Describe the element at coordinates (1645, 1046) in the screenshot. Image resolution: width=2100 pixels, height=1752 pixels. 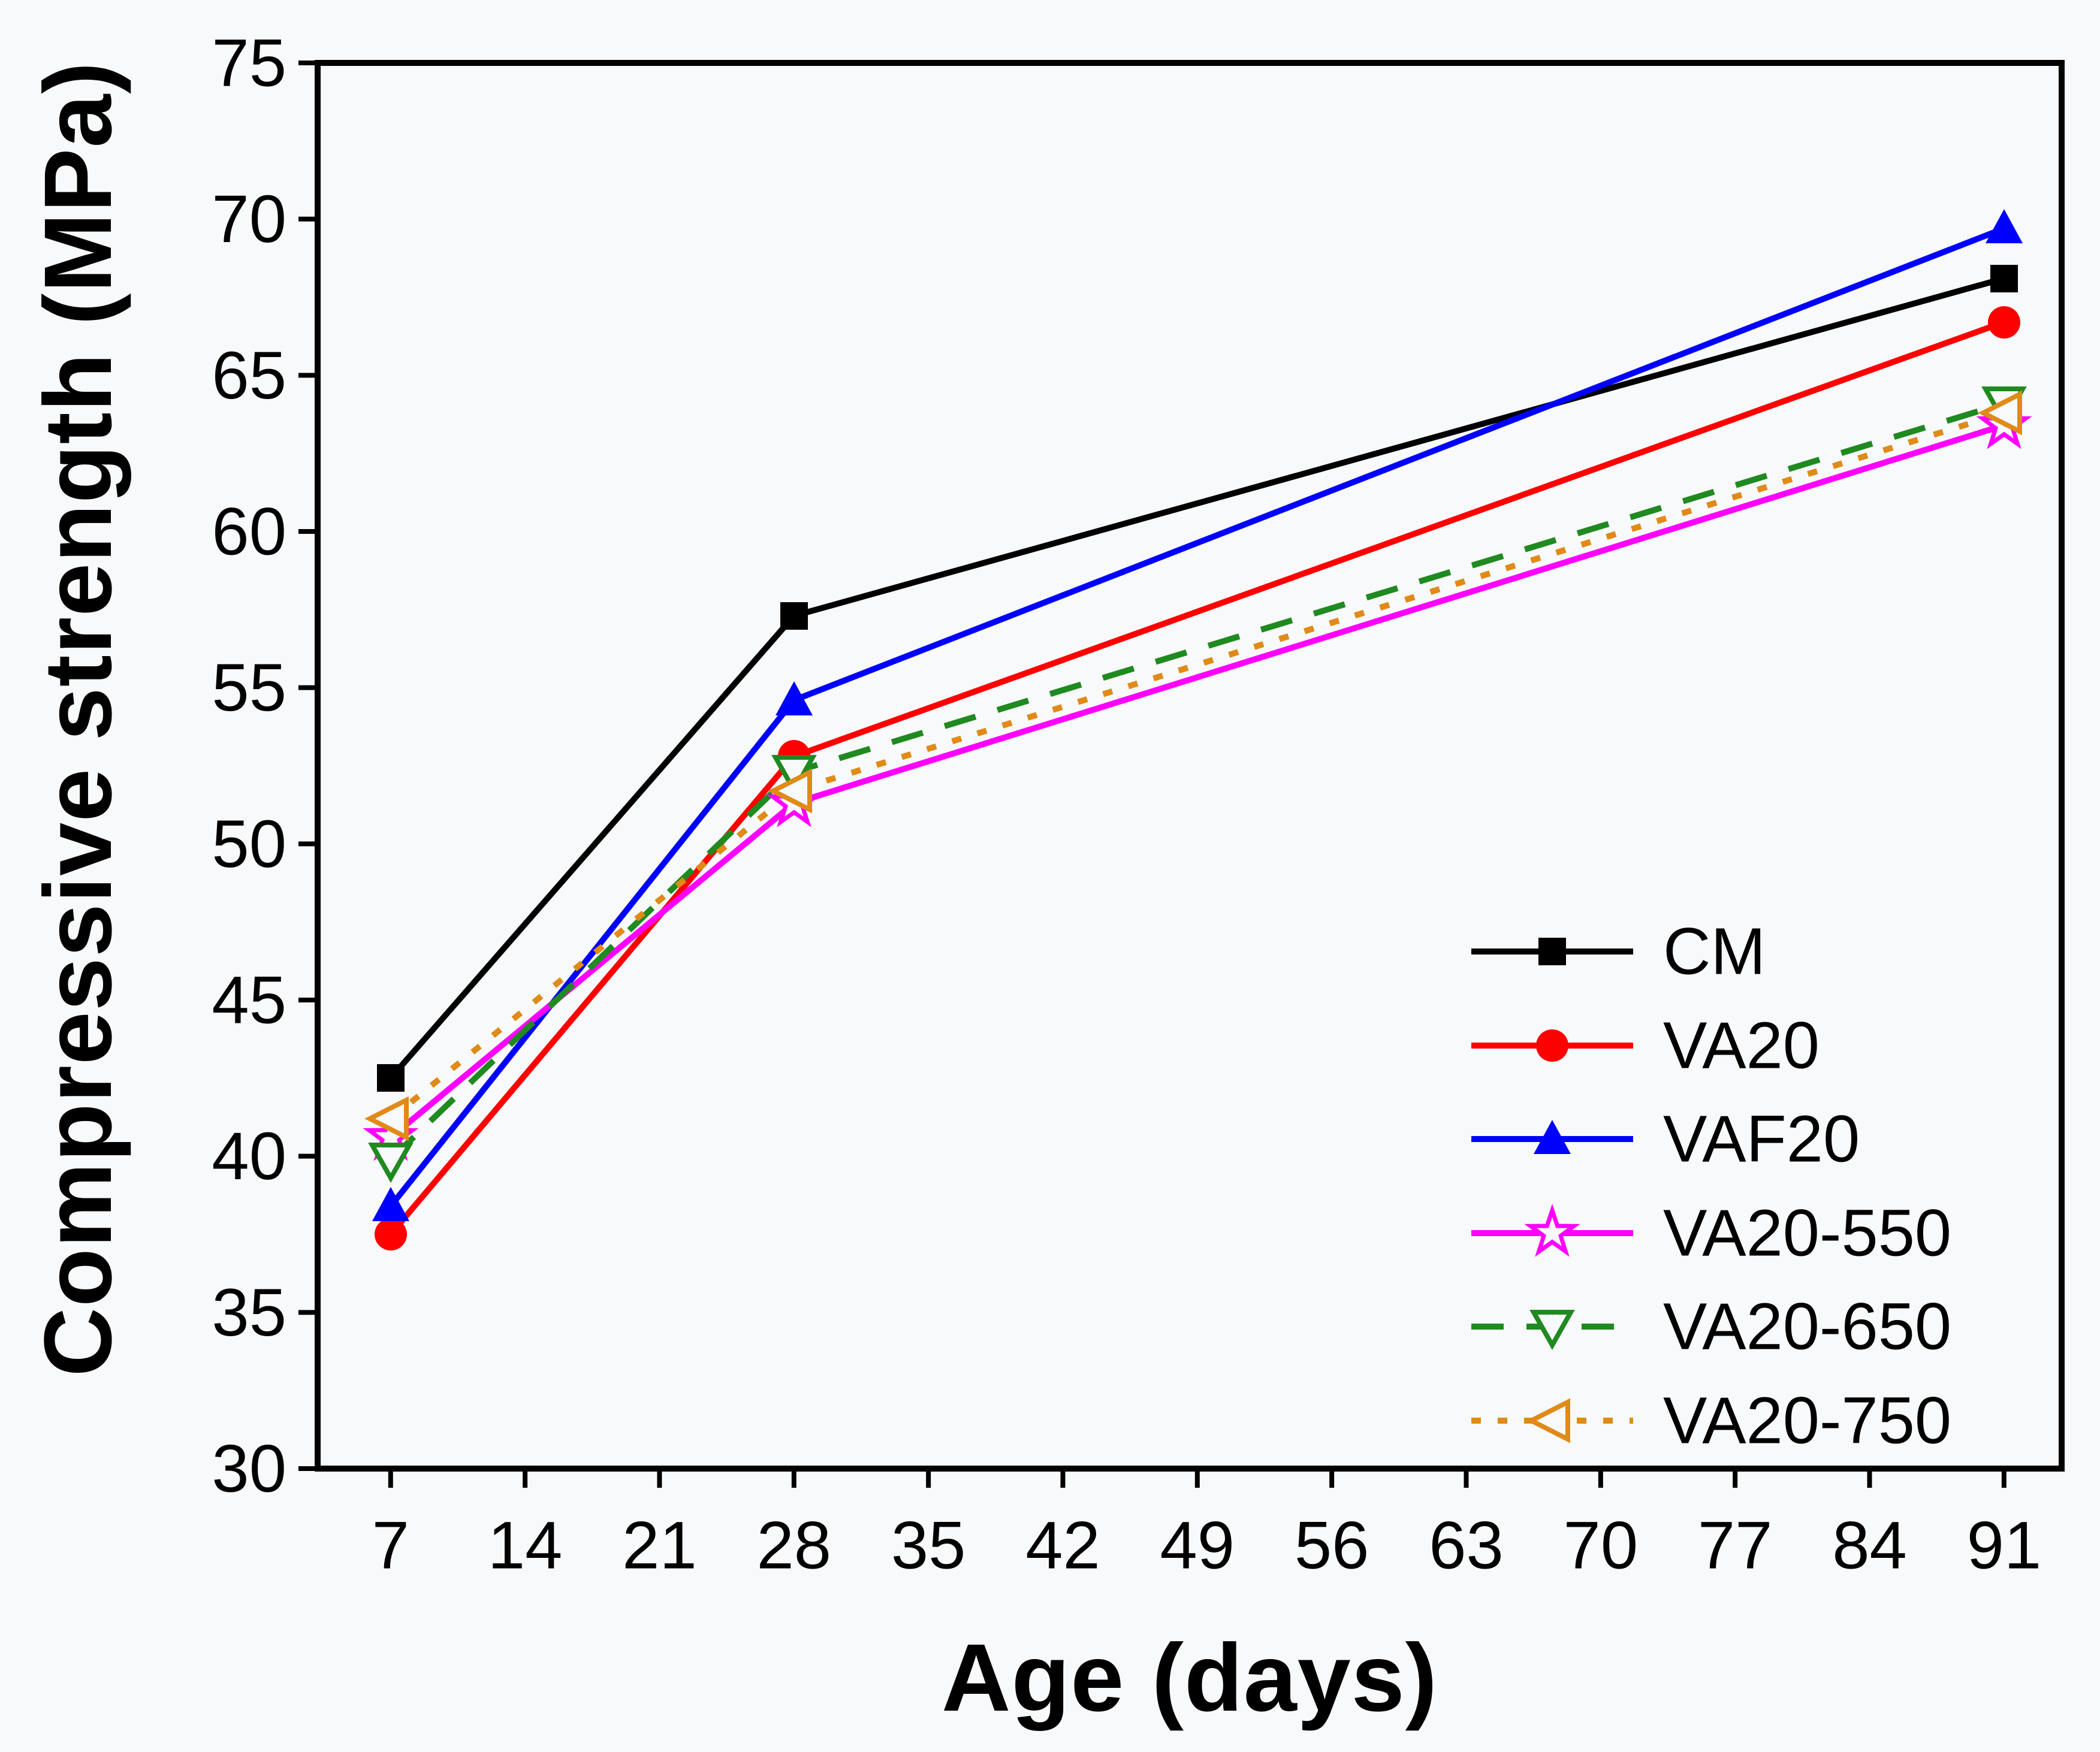
I see `legend-item-va20: VA20` at that location.